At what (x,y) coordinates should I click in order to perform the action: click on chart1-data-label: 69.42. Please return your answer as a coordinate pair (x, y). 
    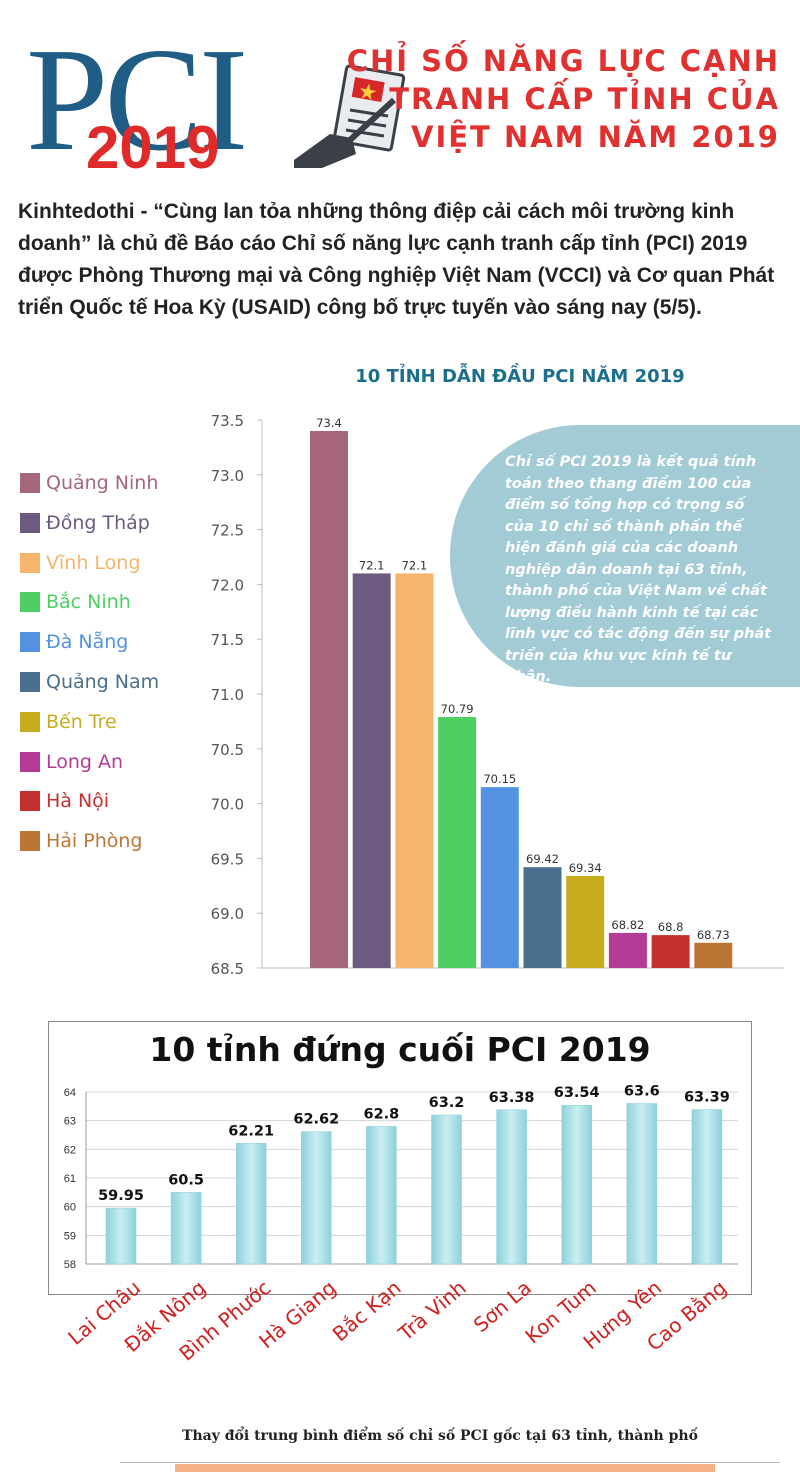
    Looking at the image, I should click on (542, 859).